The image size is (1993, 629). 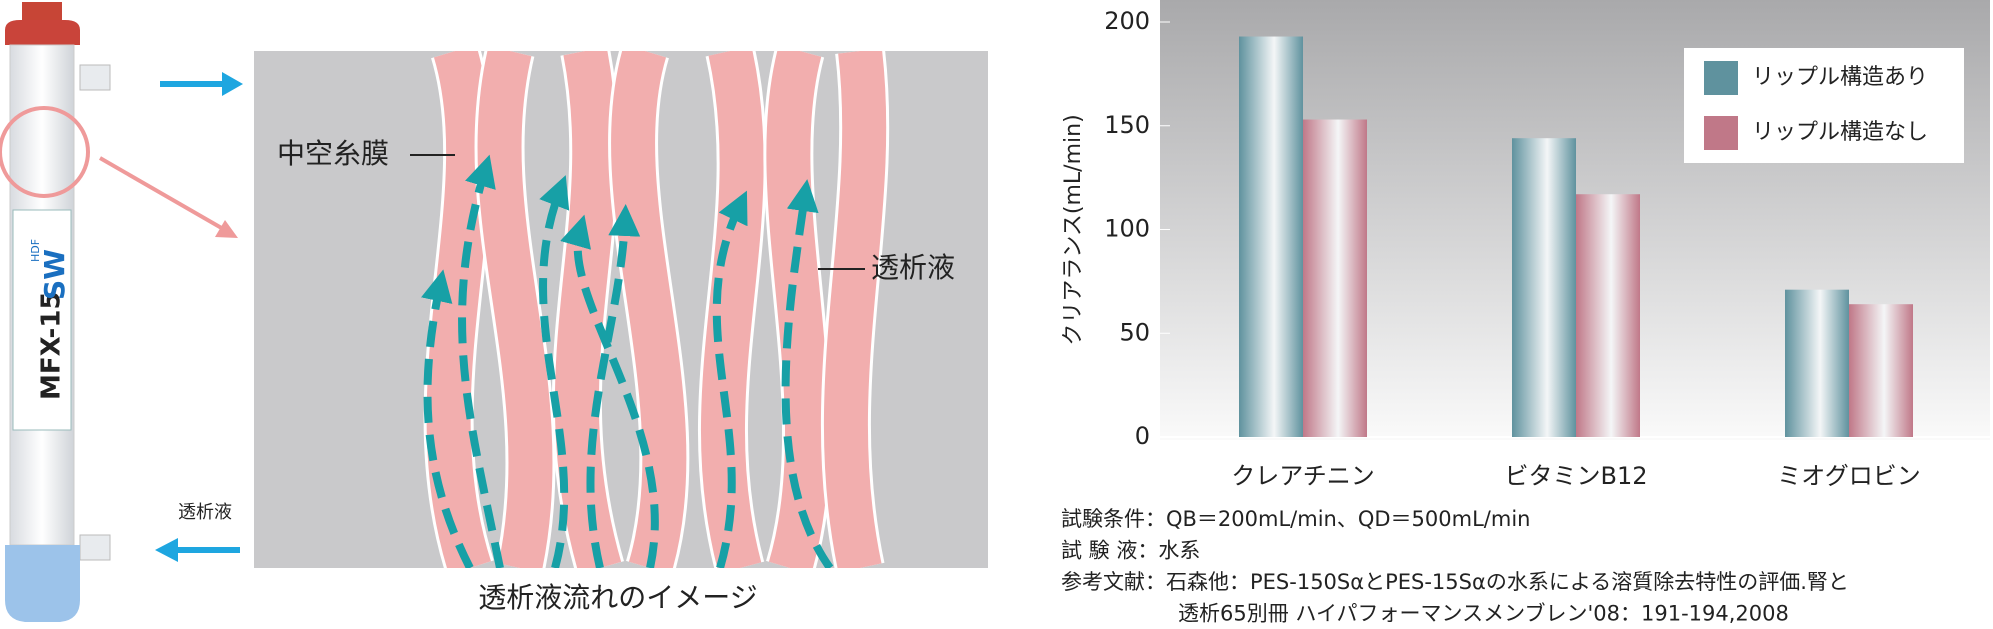 What do you see at coordinates (1127, 21) in the screenshot?
I see `y-tick-label: 200` at bounding box center [1127, 21].